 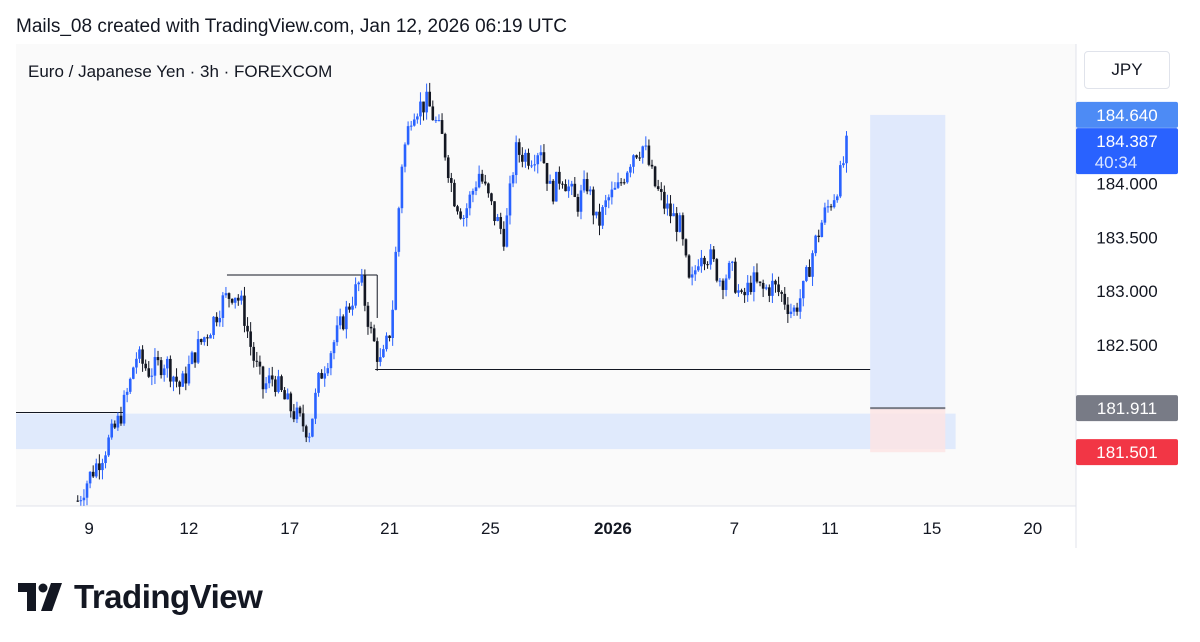 I want to click on target-price-text: 184.640, so click(x=1126, y=115).